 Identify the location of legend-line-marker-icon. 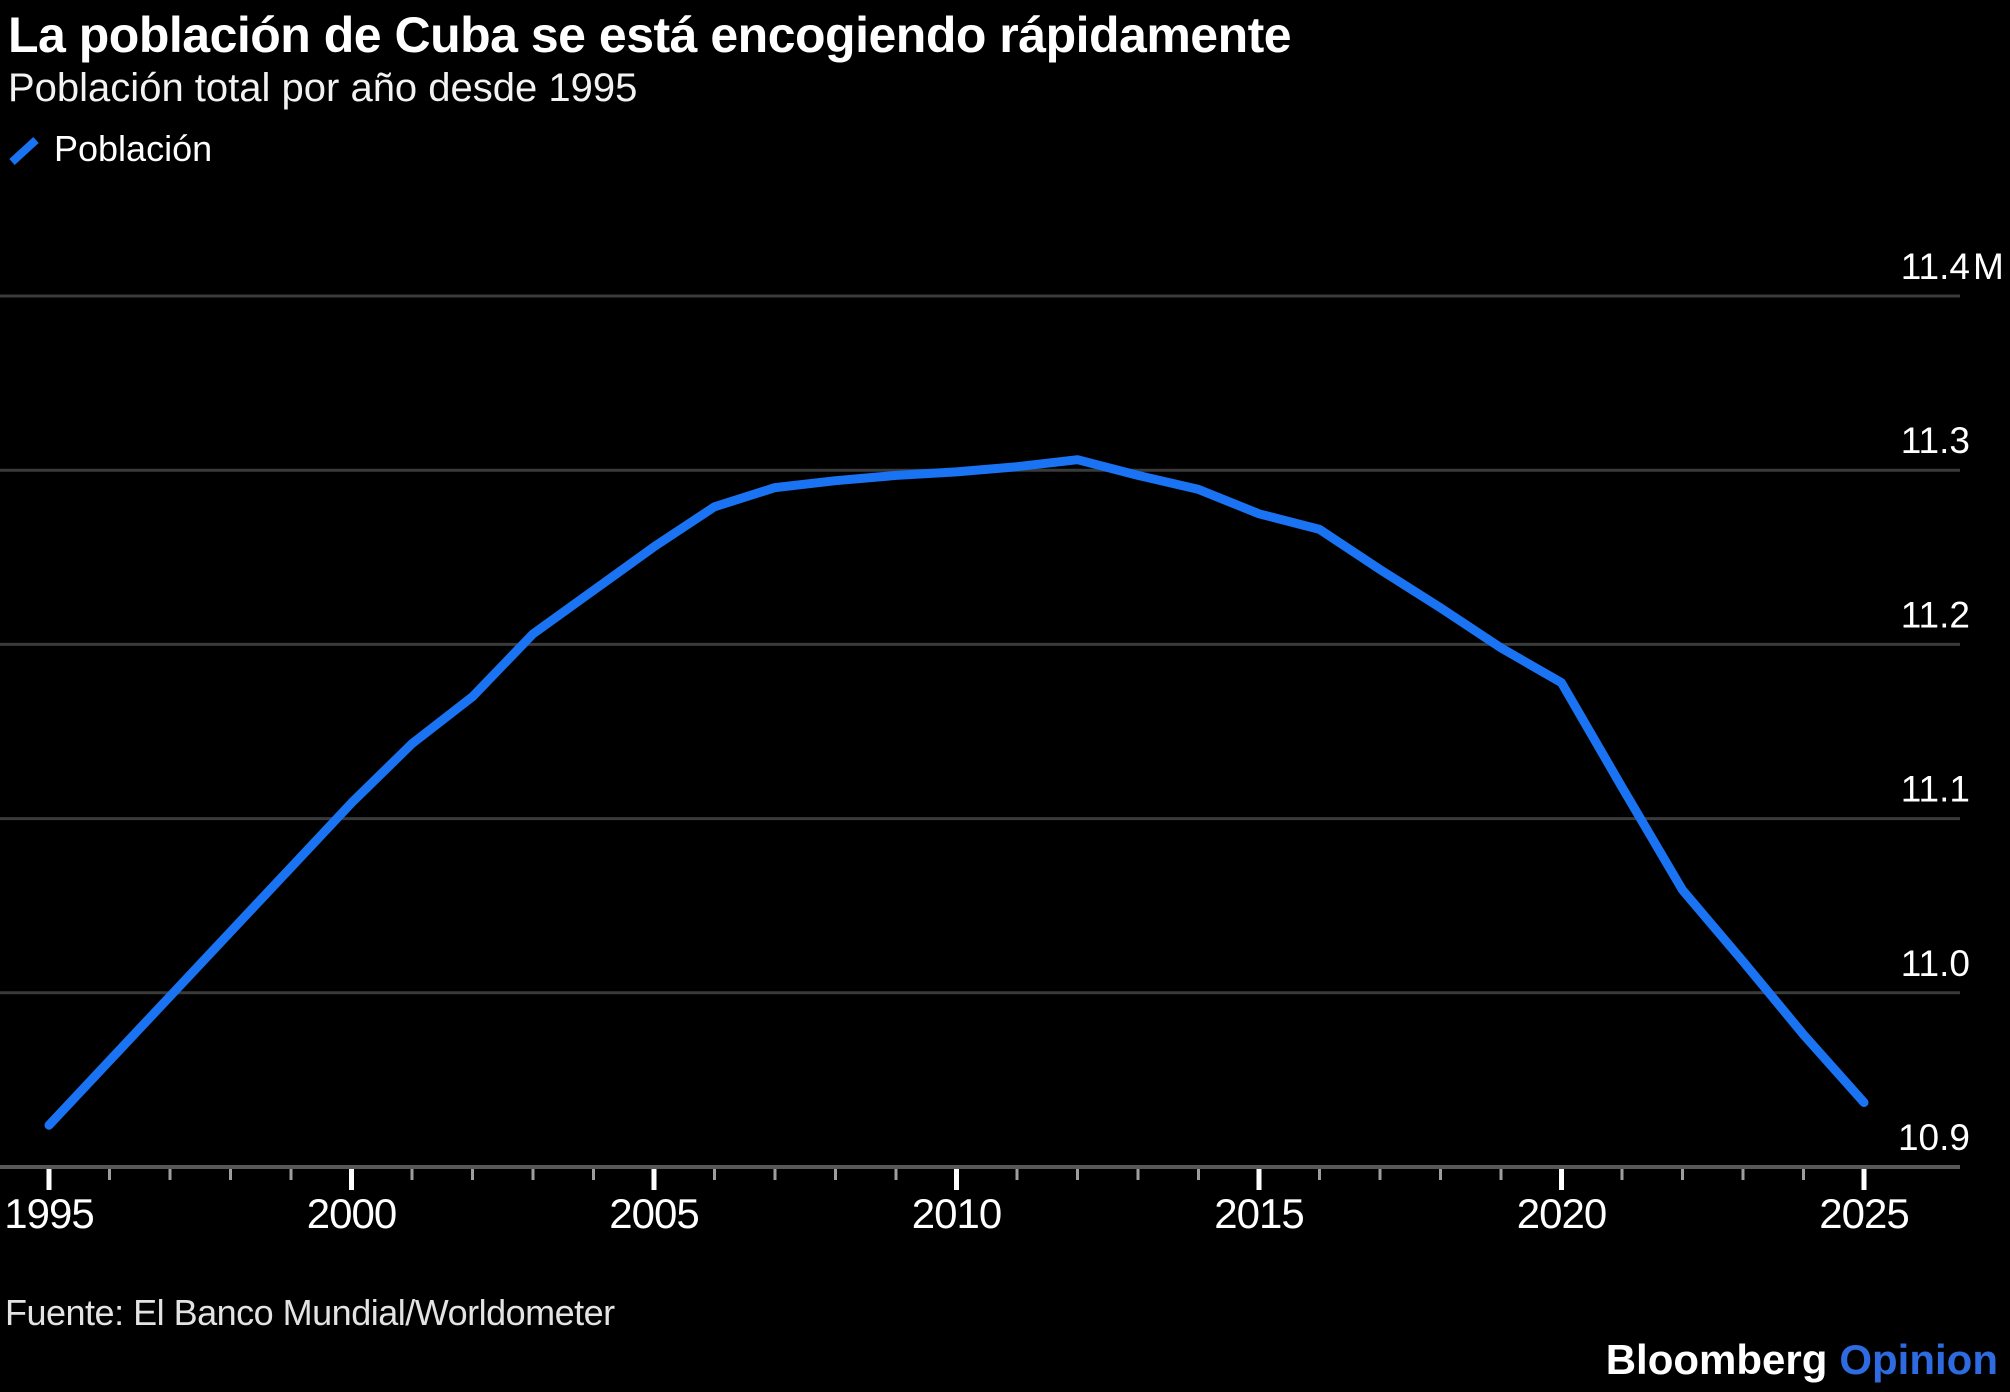
(24, 151).